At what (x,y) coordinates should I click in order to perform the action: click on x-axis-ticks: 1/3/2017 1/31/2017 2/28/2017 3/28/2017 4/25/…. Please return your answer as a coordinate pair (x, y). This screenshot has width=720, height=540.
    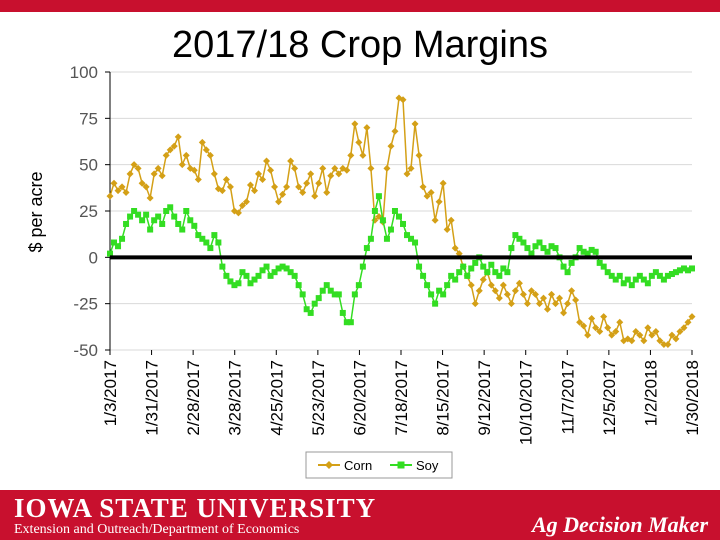
    Looking at the image, I should click on (401, 397).